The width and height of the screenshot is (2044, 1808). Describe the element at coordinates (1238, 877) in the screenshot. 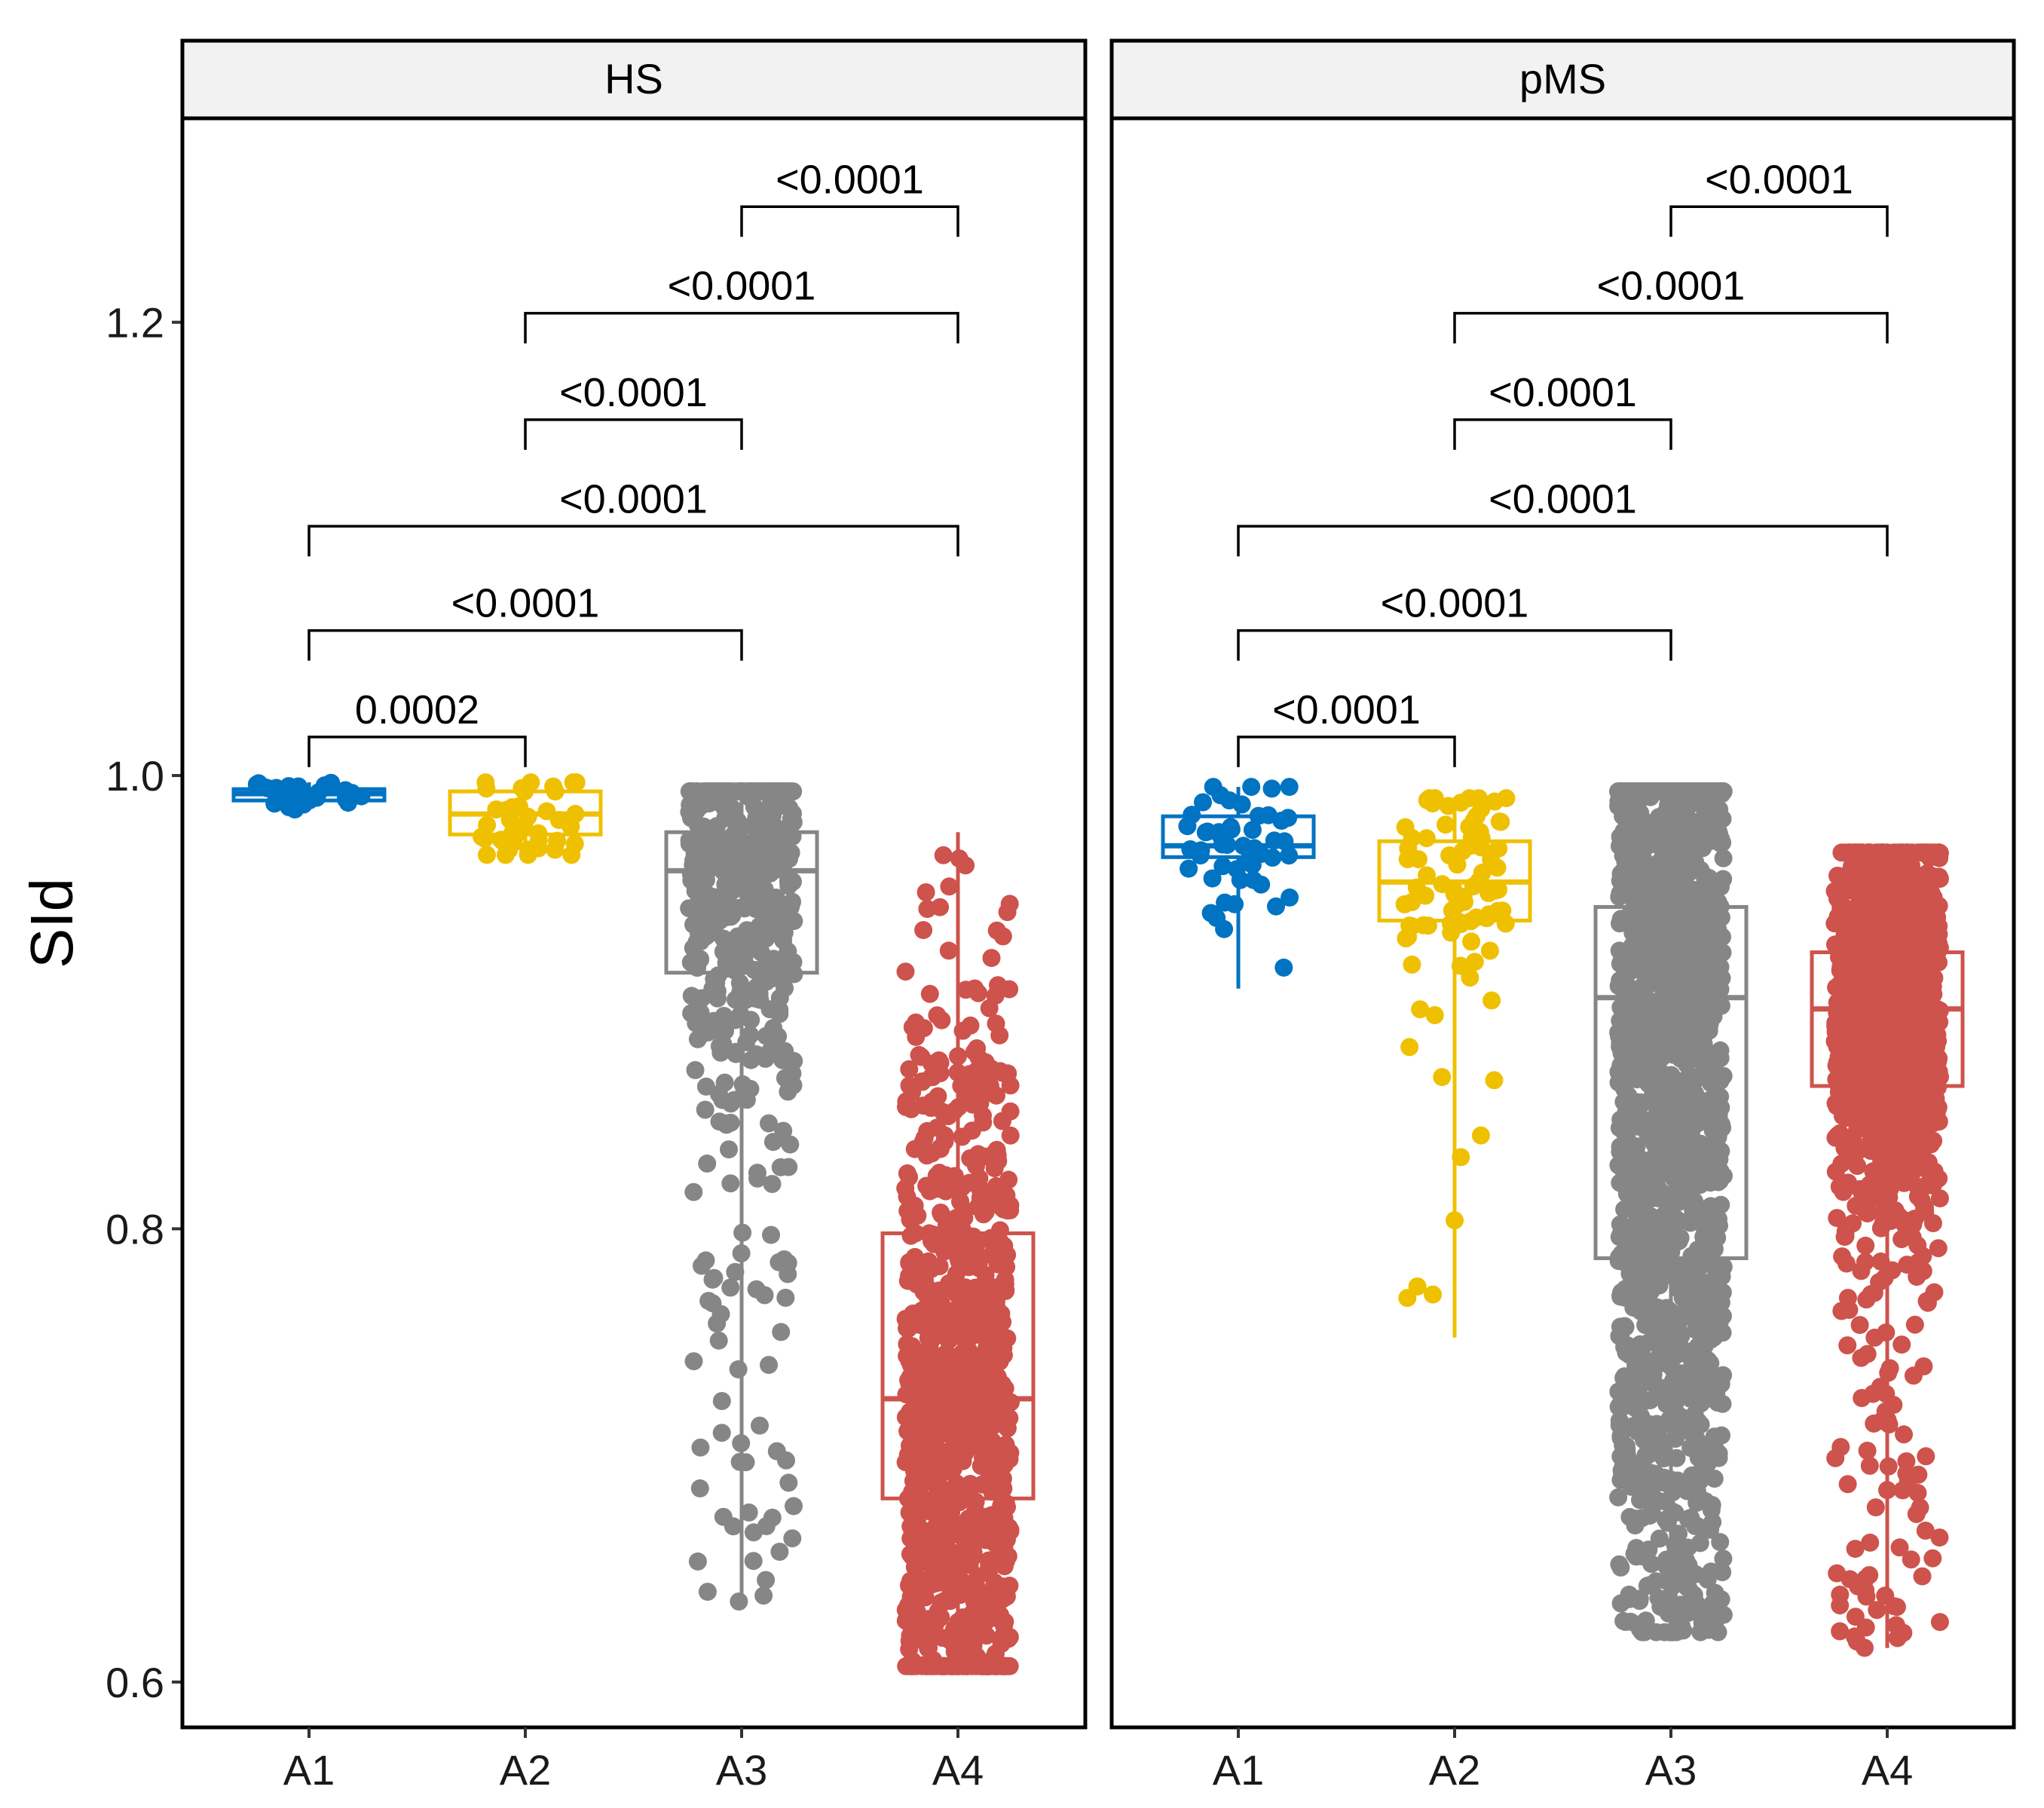

I see `points-a1` at that location.